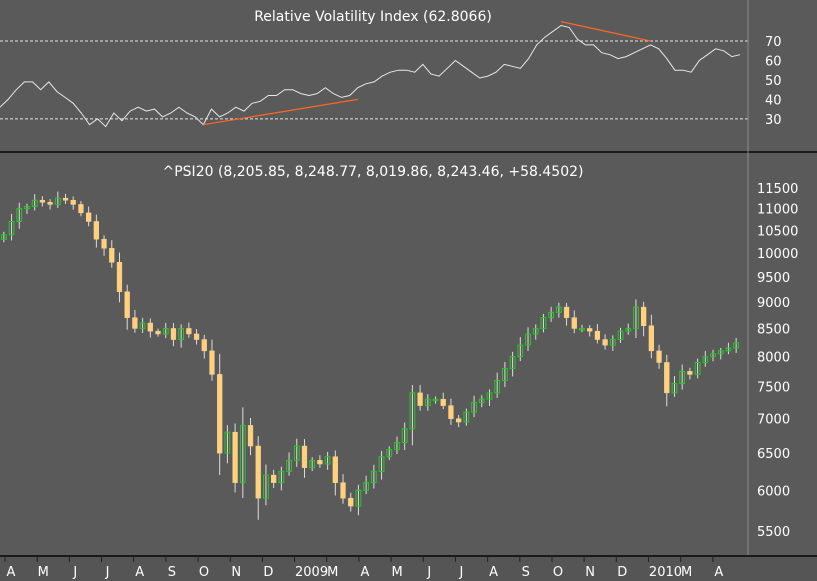 The width and height of the screenshot is (817, 581). Describe the element at coordinates (374, 80) in the screenshot. I see `rvi-reference-lines` at that location.